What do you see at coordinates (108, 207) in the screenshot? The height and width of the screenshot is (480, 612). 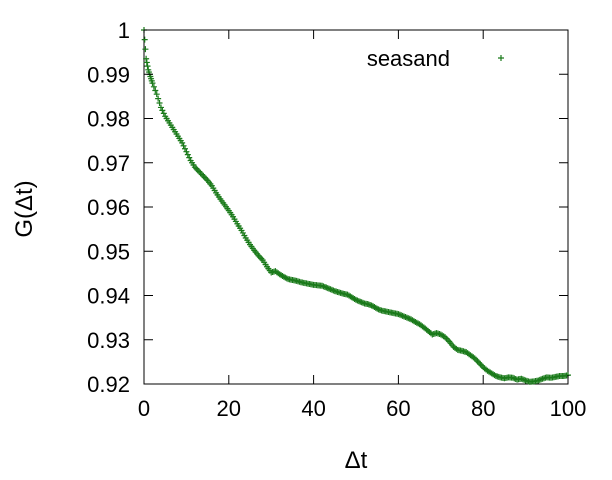 I see `y-tick-label: 0.96` at bounding box center [108, 207].